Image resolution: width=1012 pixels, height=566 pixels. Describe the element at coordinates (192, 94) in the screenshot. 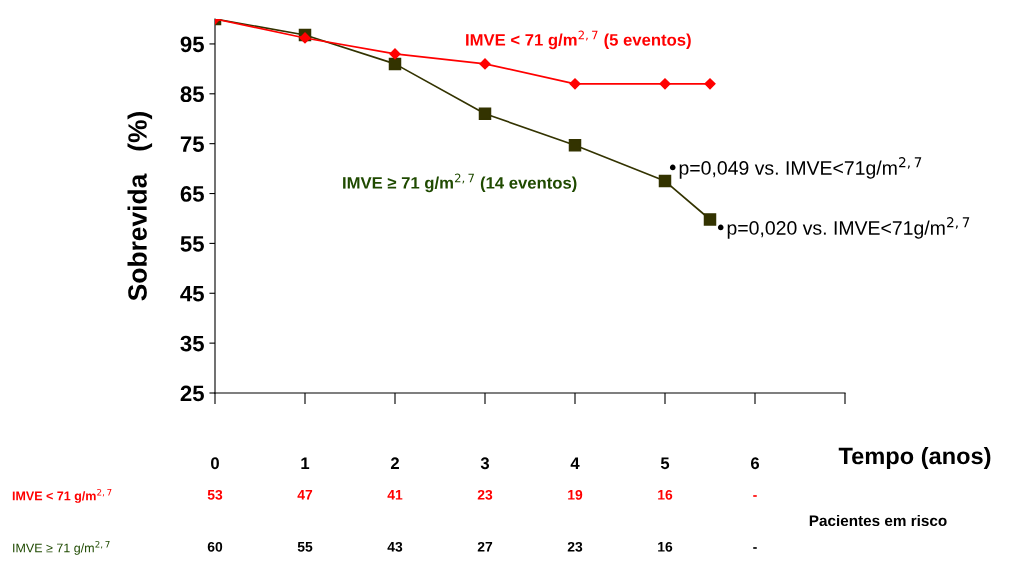

I see `y-tick-label: 85` at that location.